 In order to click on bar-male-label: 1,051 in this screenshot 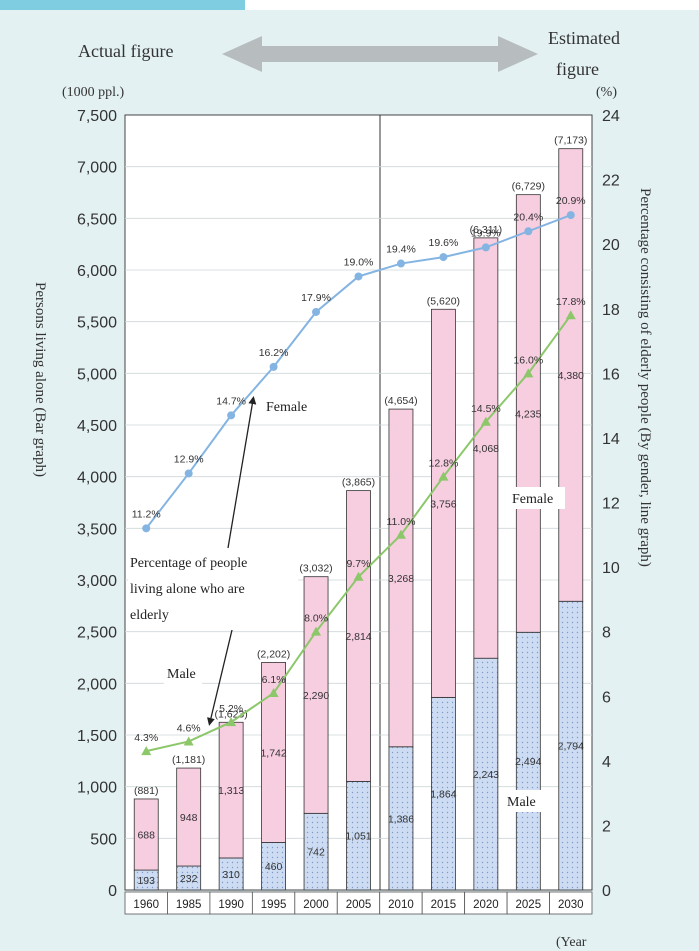, I will do `click(358, 837)`.